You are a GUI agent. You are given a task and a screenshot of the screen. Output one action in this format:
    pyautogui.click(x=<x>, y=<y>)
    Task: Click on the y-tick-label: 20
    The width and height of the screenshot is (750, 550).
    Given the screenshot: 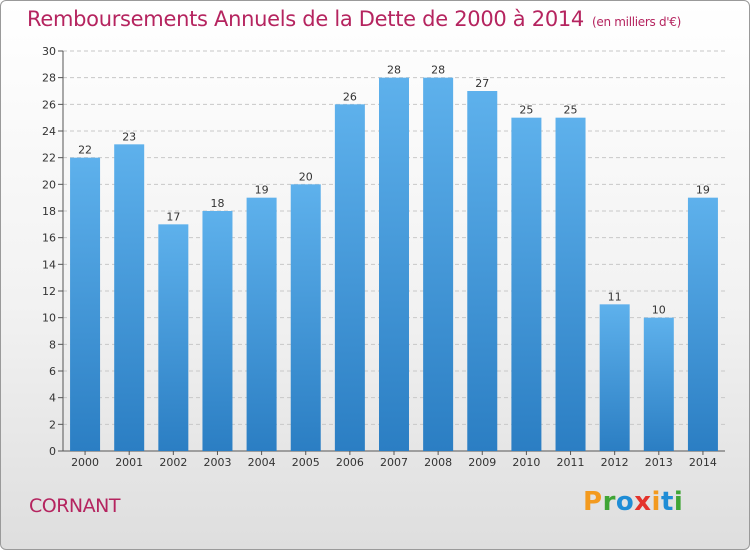 What is the action you would take?
    pyautogui.click(x=49, y=184)
    